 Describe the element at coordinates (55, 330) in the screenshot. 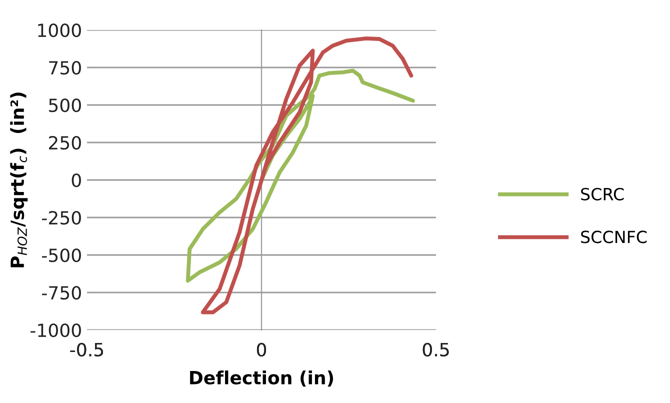

I see `y-tick-label: -1000` at that location.